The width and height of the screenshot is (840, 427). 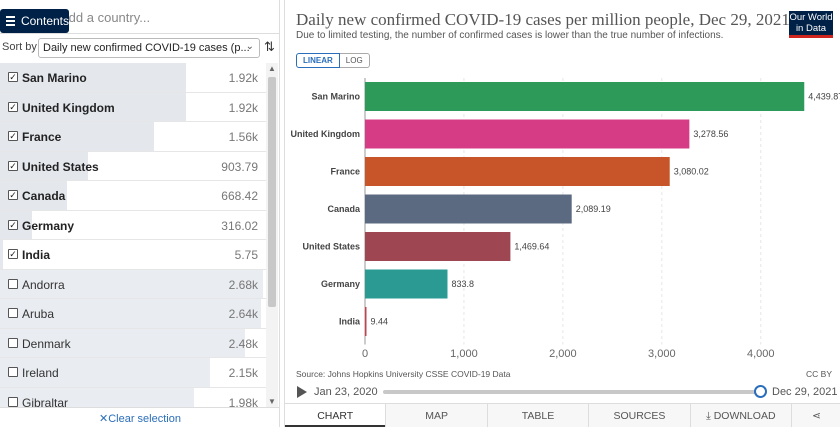 I want to click on log-scale-button: LOG, so click(x=354, y=60).